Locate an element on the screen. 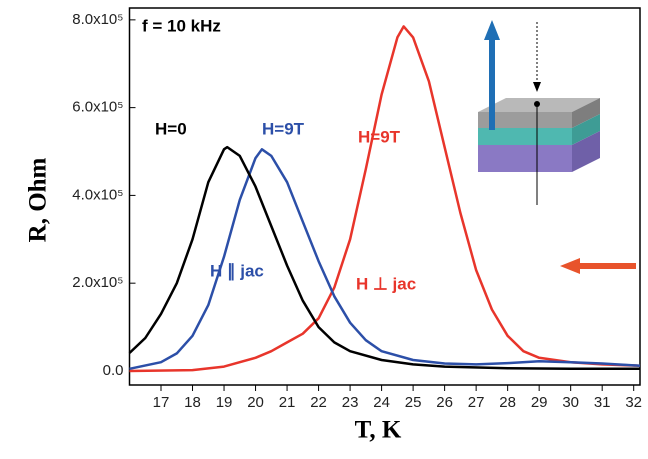 The height and width of the screenshot is (459, 648). sio2-layer is located at coordinates (525, 136).